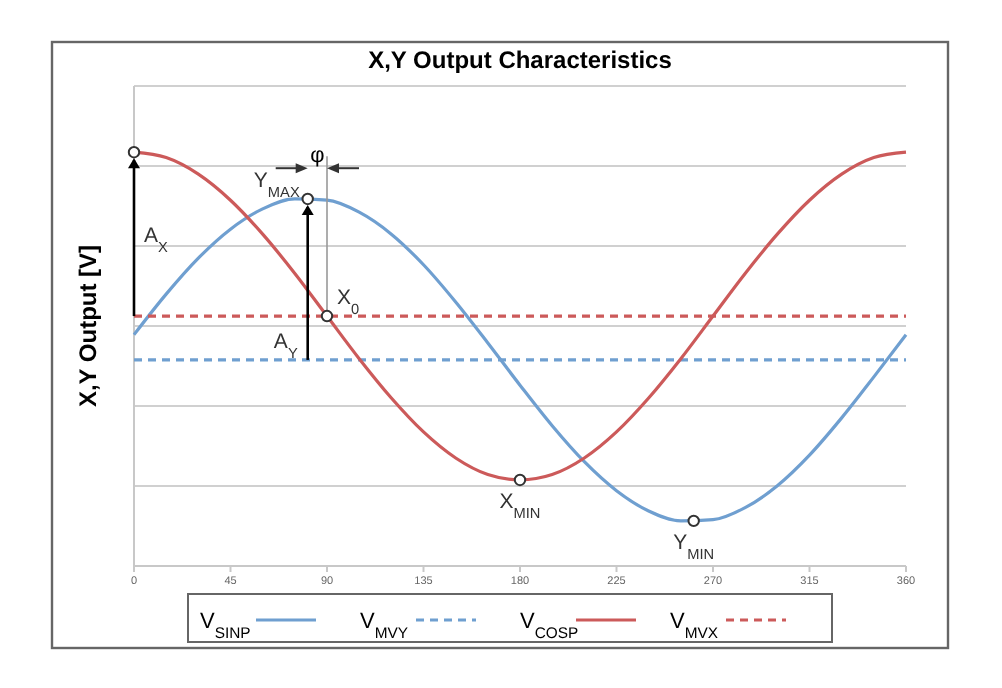 The width and height of the screenshot is (1002, 688). Describe the element at coordinates (156, 240) in the screenshot. I see `annotation: A$_{X}$` at that location.